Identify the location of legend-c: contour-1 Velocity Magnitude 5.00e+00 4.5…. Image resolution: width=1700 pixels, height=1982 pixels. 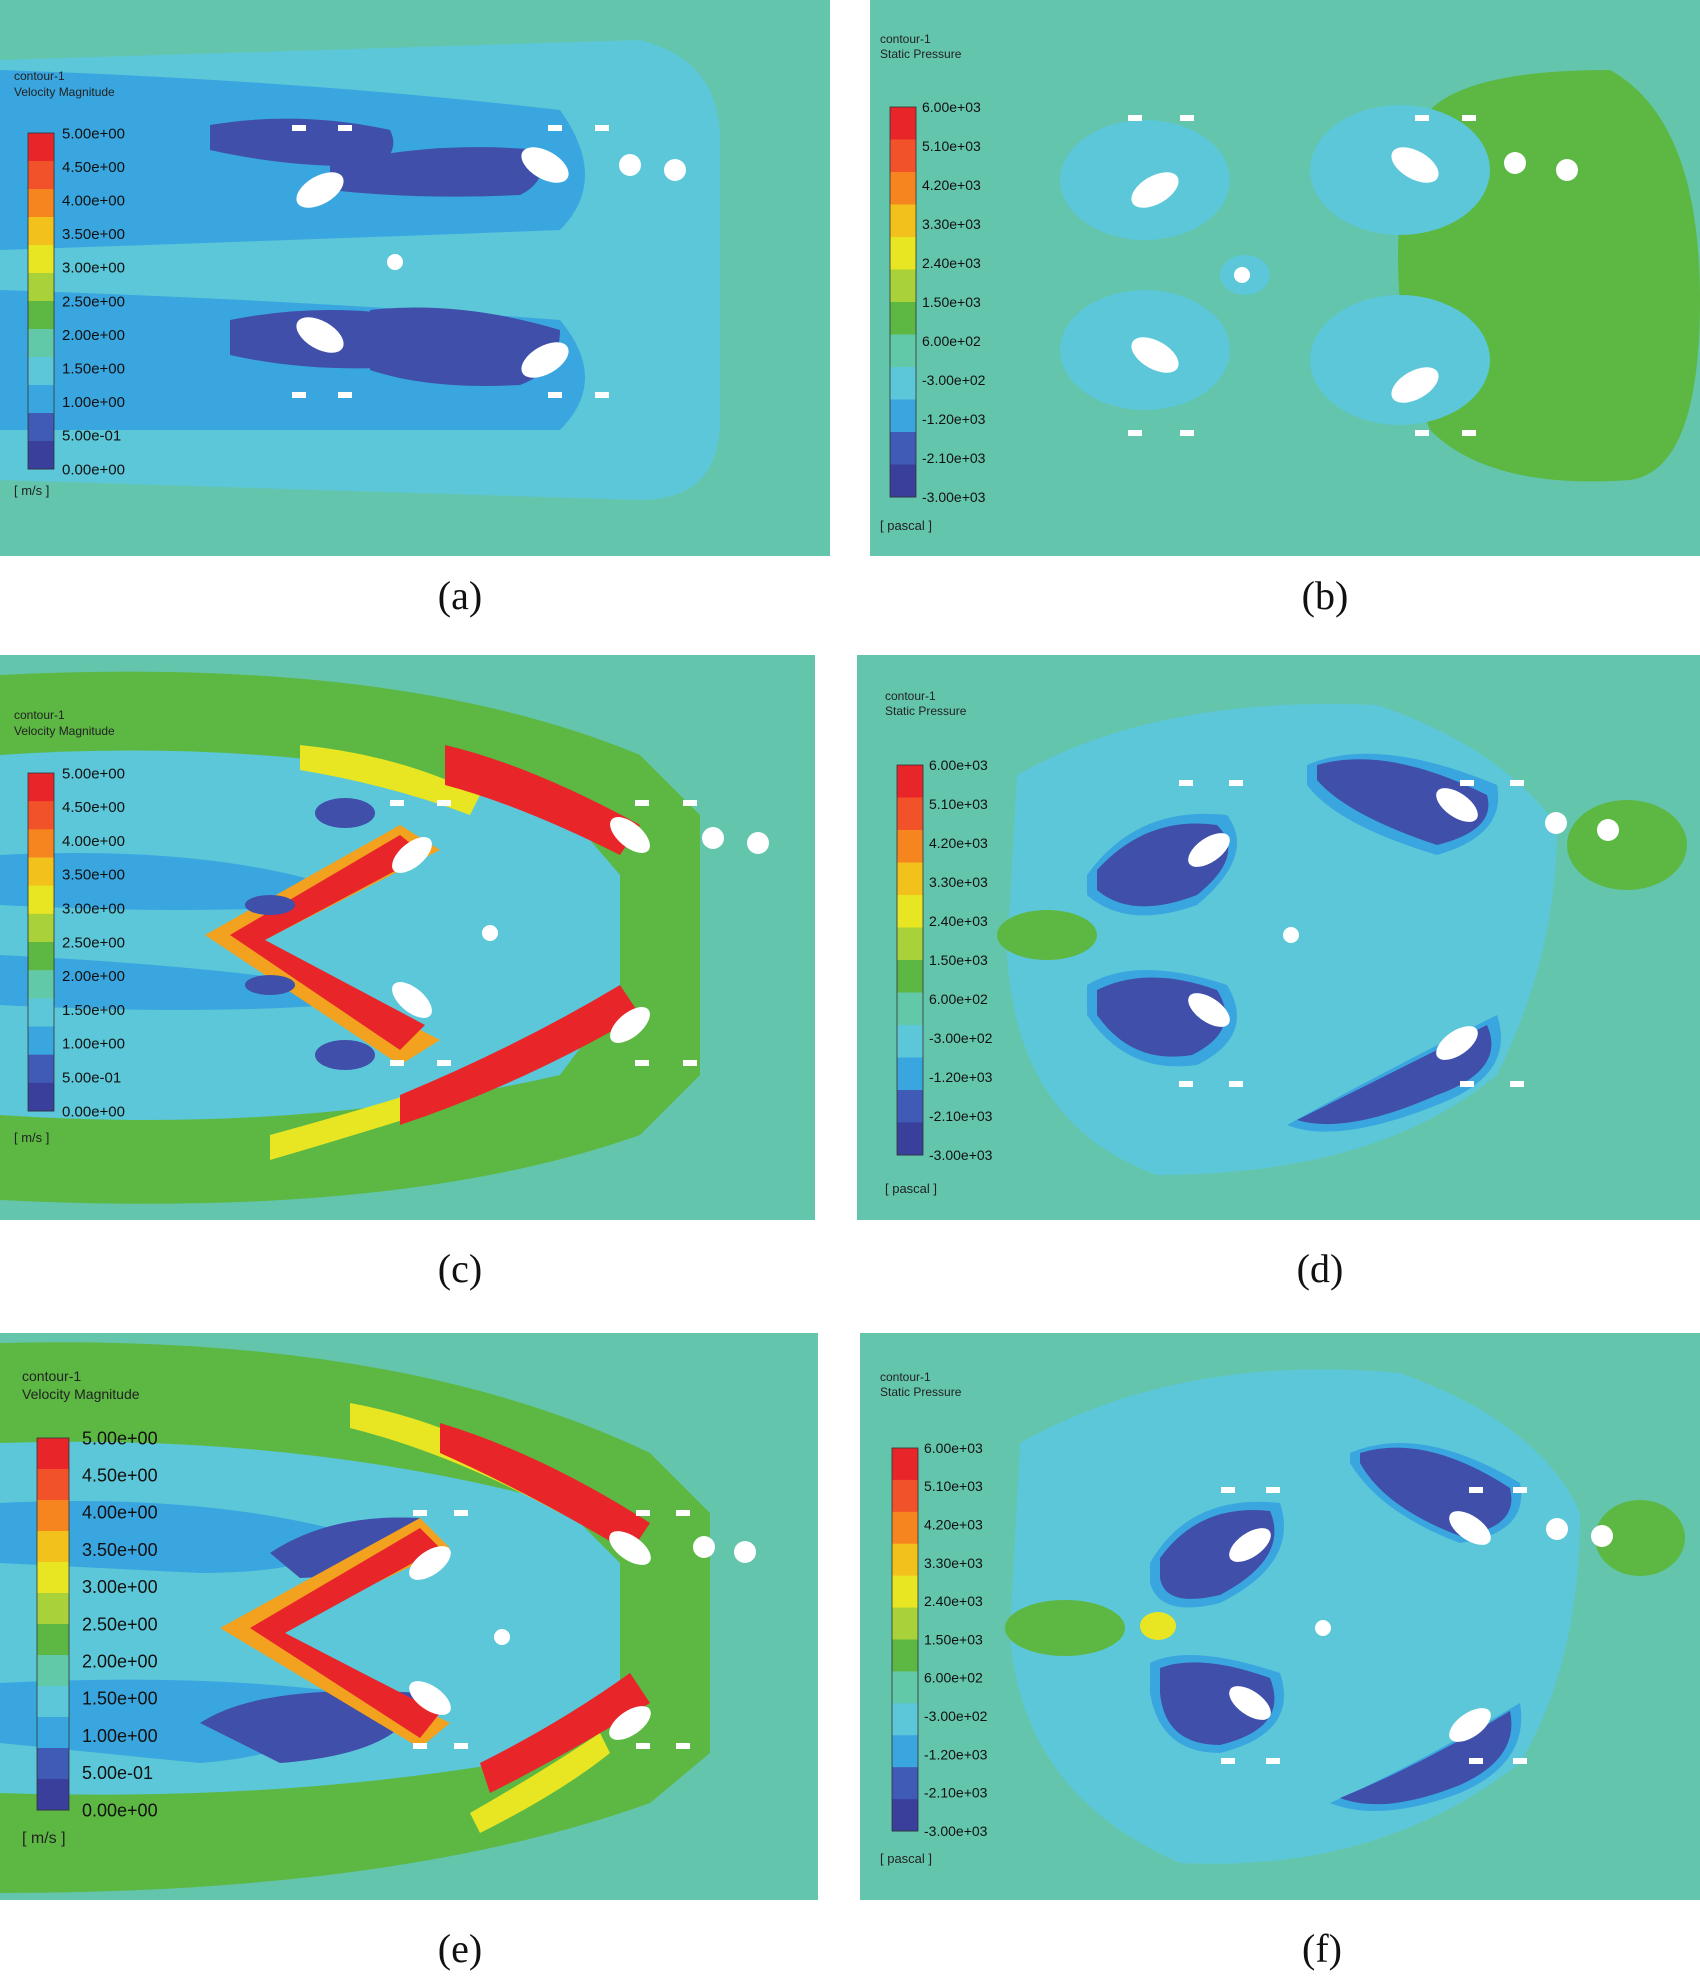
(69, 926).